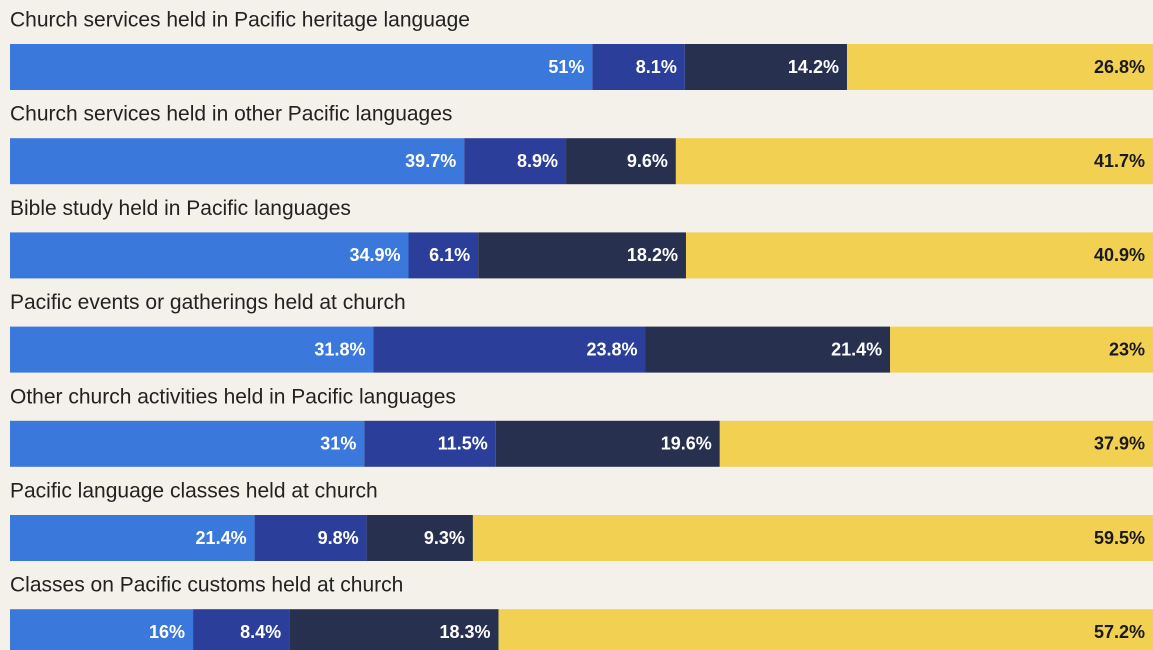  I want to click on value-label: 9.6%, so click(647, 161).